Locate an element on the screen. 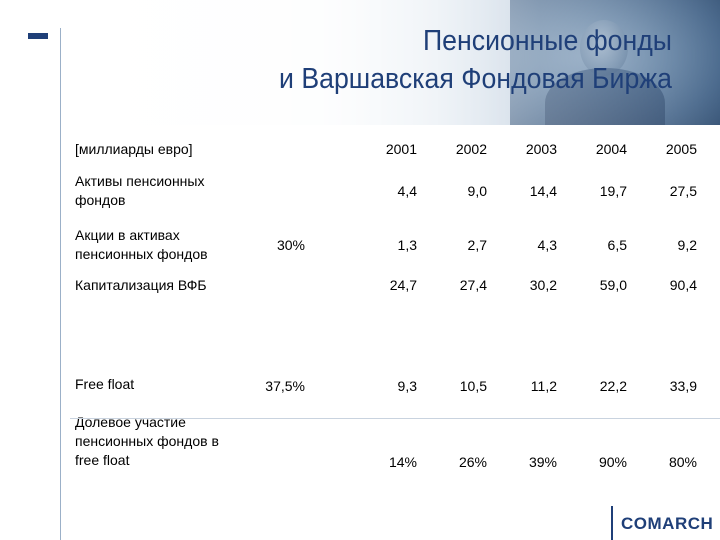 The height and width of the screenshot is (540, 720). row-extra: 37,5% is located at coordinates (285, 386).